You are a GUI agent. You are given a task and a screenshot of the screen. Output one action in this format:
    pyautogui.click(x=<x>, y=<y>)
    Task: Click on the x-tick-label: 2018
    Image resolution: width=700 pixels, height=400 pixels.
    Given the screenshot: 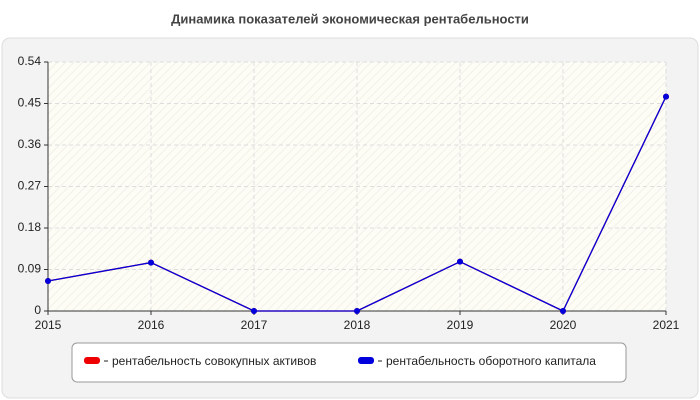 What is the action you would take?
    pyautogui.click(x=357, y=325)
    